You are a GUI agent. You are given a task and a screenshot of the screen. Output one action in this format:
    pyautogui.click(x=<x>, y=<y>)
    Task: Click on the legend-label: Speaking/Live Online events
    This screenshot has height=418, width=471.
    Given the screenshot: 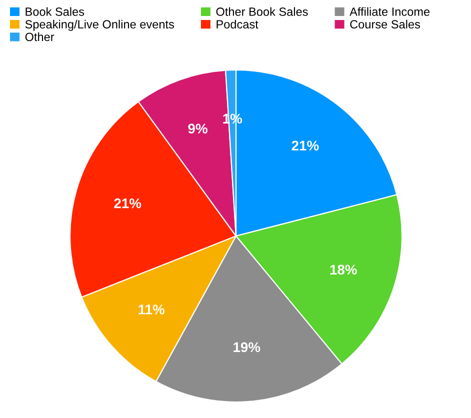 What is the action you would take?
    pyautogui.click(x=99, y=25)
    